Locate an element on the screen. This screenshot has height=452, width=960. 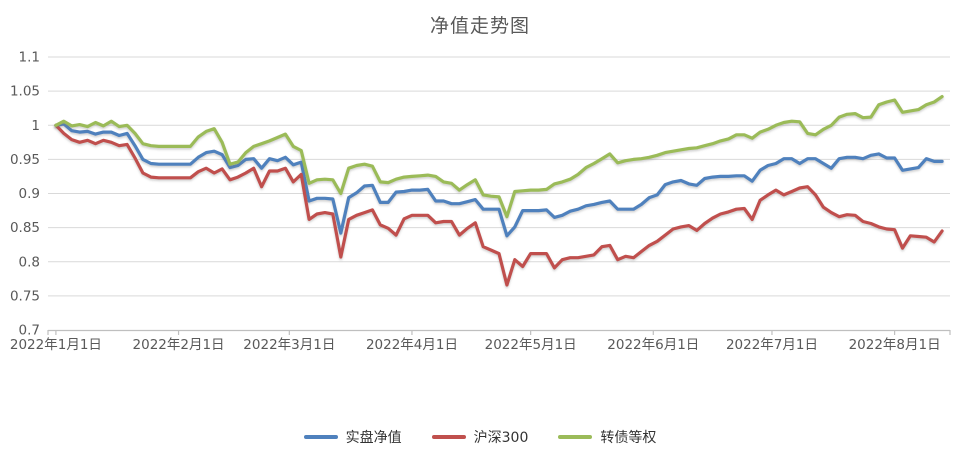
legend-line-swatch-red is located at coordinates (448, 437).